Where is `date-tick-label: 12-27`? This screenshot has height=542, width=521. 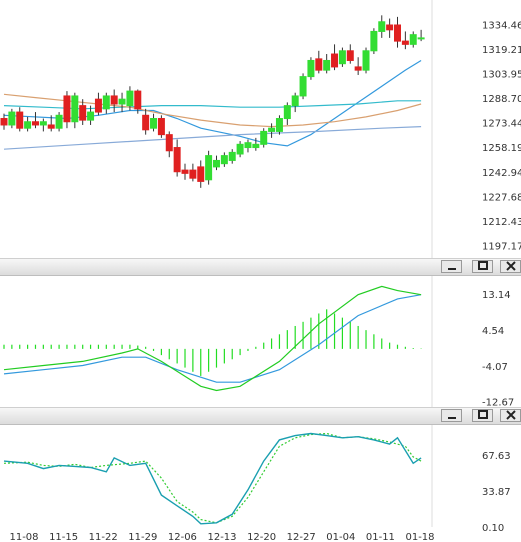
date-tick-label: 12-27 is located at coordinates (301, 537).